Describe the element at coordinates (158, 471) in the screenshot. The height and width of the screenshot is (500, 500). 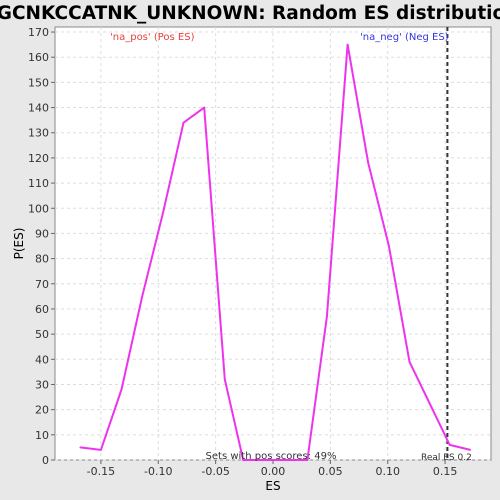
I see `x-tick-label: -0.10` at that location.